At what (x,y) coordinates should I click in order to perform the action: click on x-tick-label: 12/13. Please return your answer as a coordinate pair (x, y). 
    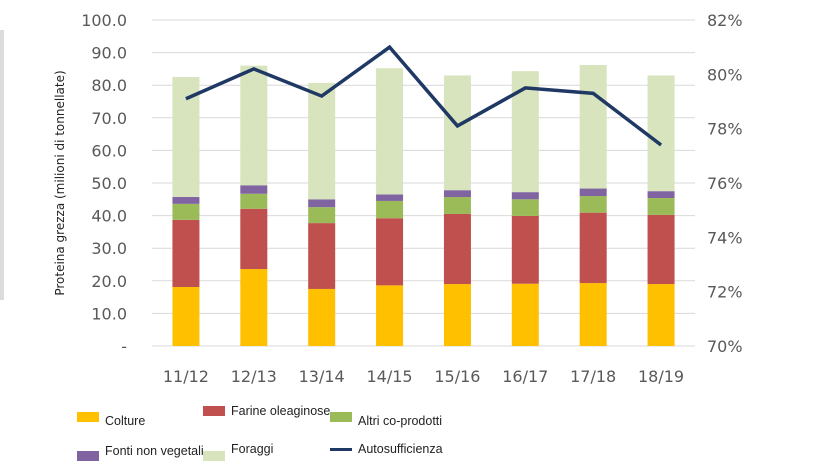
    Looking at the image, I should click on (254, 376).